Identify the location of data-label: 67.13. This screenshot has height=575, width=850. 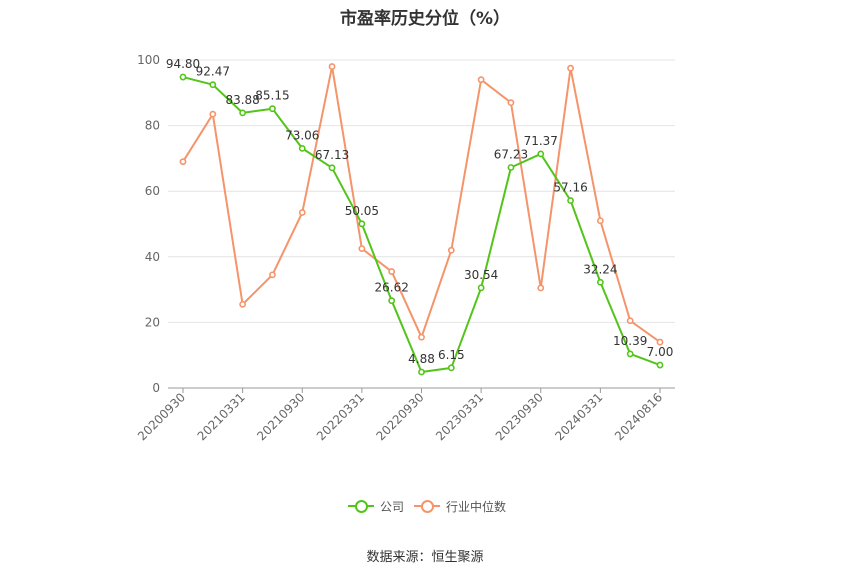
(332, 155).